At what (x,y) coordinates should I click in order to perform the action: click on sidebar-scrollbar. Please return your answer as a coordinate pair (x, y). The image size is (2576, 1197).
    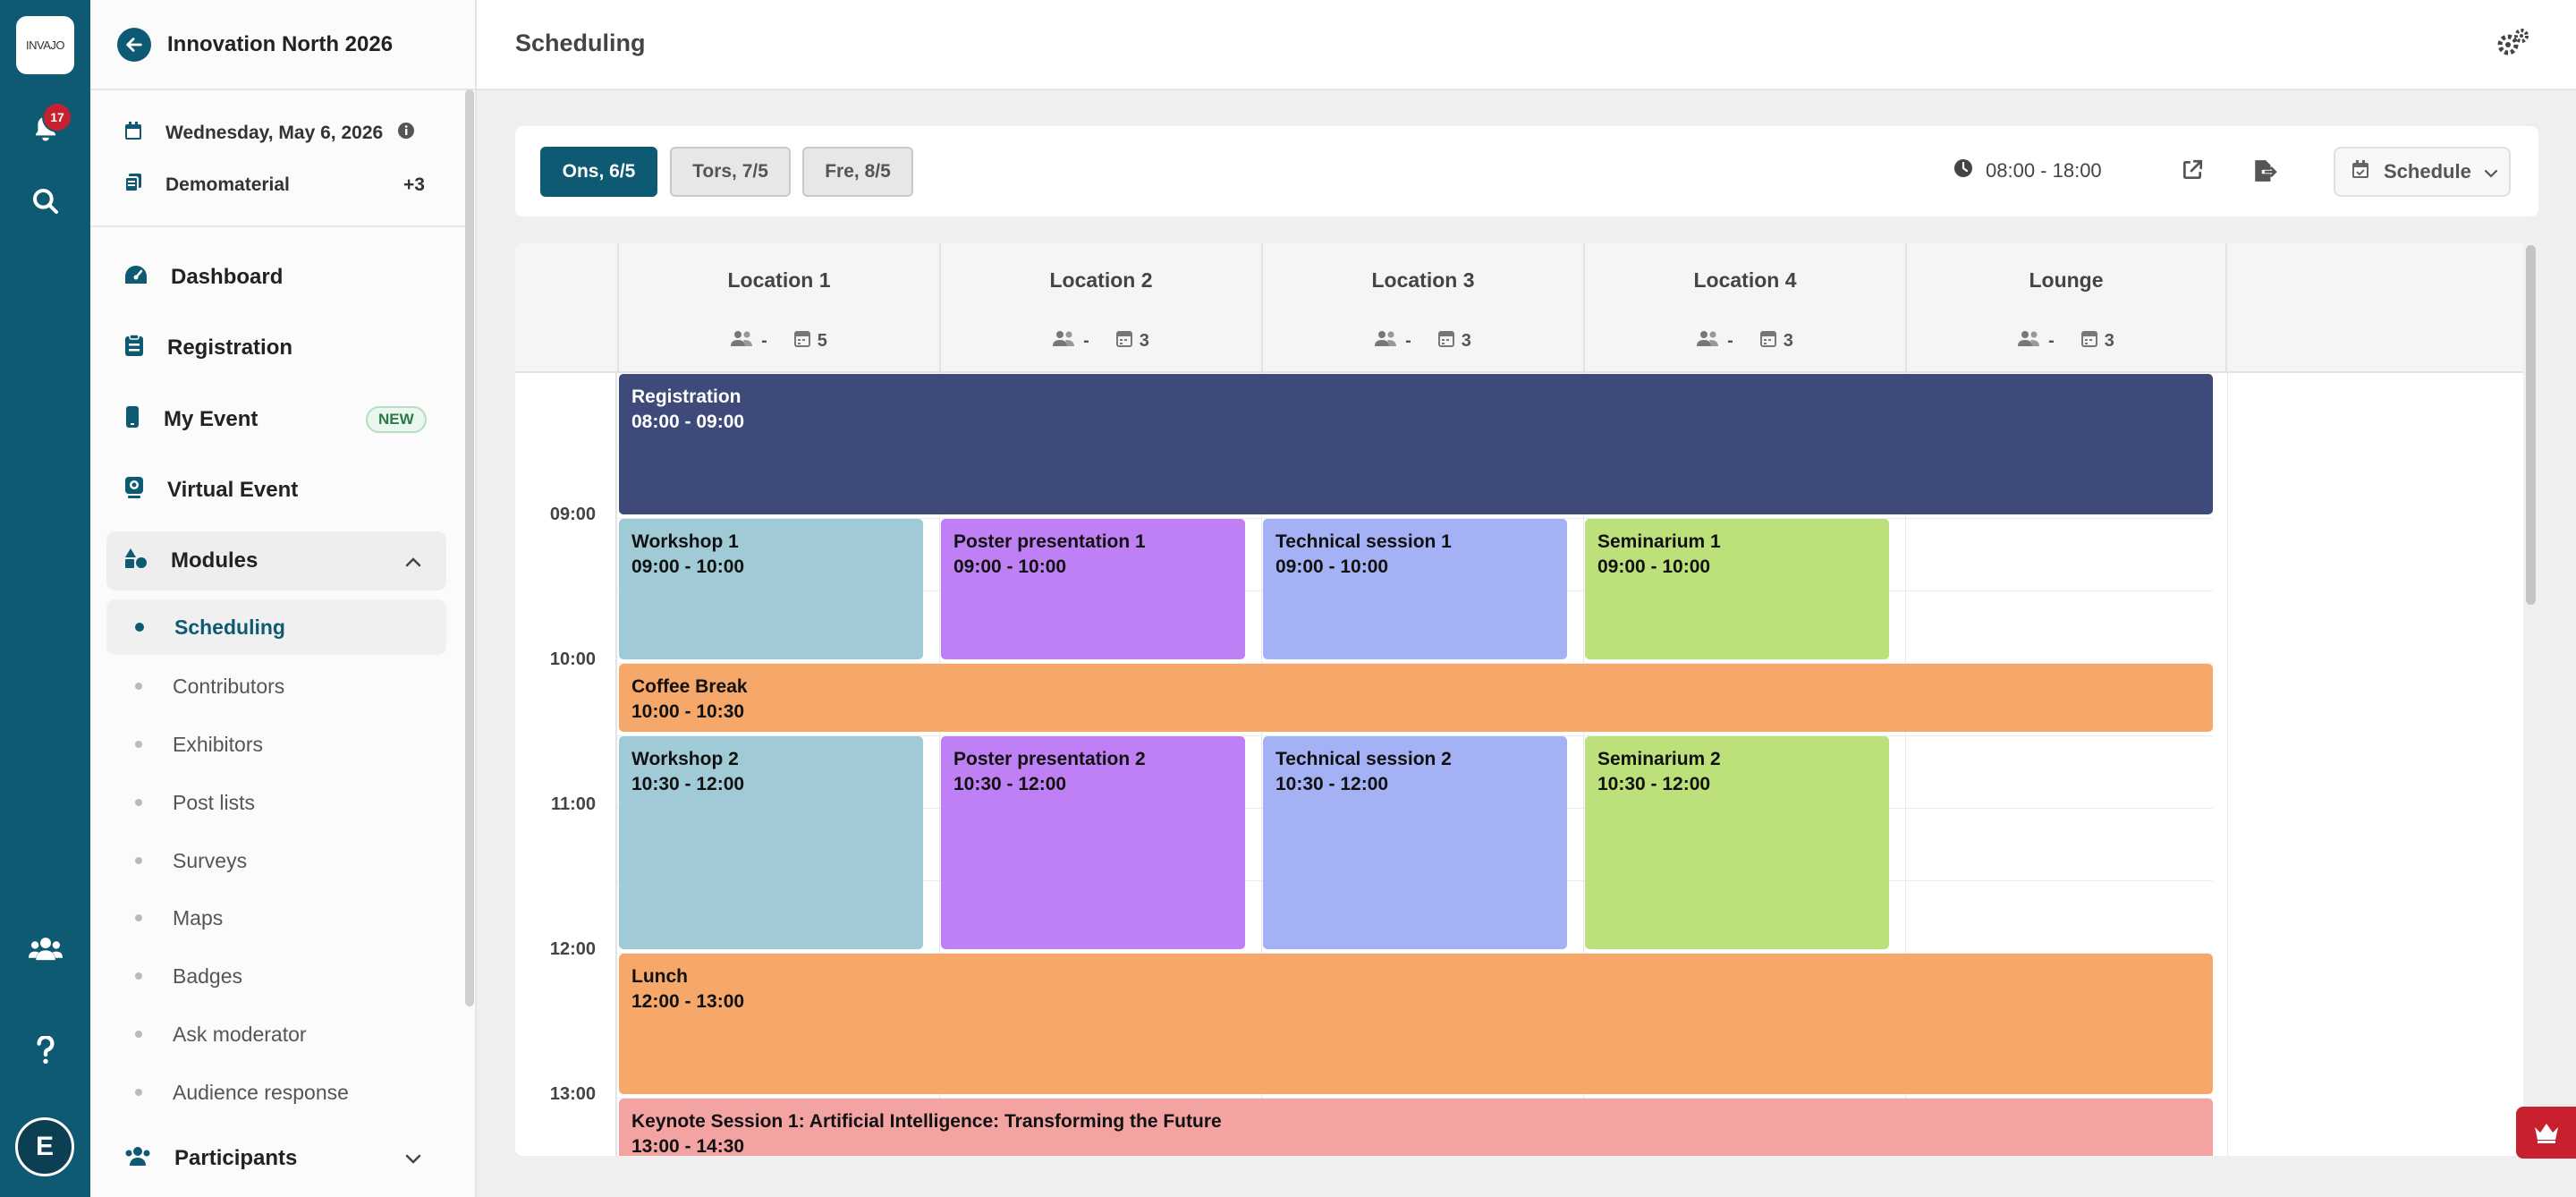
    Looking at the image, I should click on (469, 547).